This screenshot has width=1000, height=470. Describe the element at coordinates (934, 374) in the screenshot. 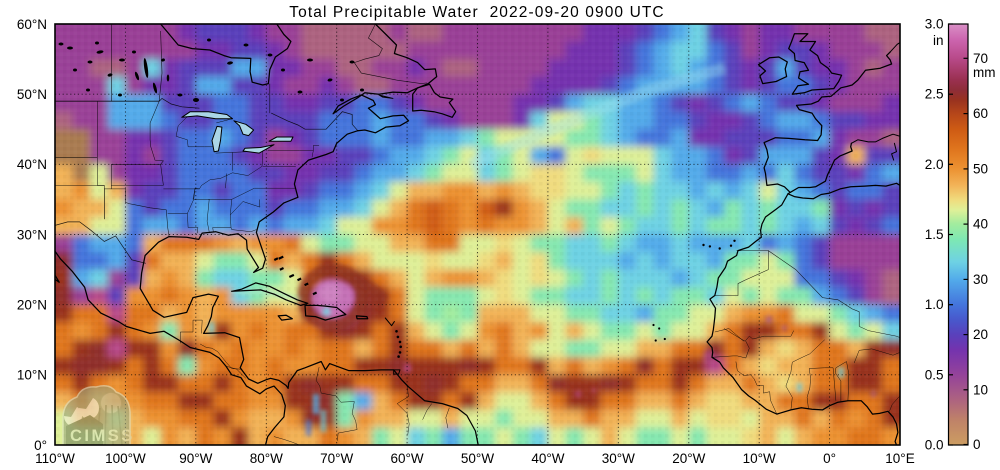

I see `svg-text: 0.5` at that location.